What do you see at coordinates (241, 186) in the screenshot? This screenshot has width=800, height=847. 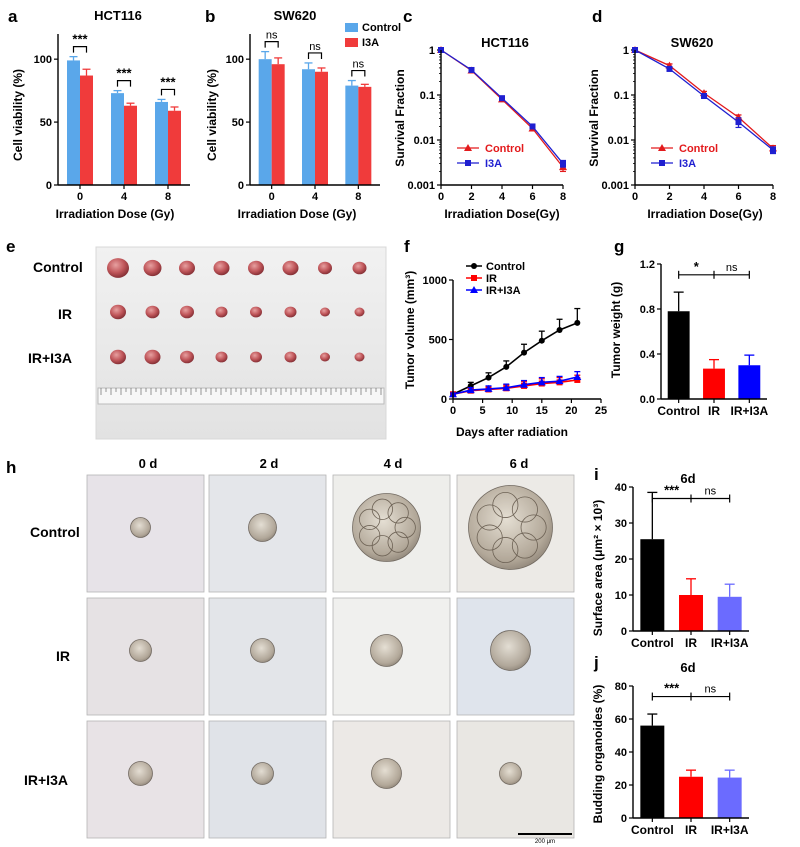 I see `chart-b-y-tick-label: 0` at bounding box center [241, 186].